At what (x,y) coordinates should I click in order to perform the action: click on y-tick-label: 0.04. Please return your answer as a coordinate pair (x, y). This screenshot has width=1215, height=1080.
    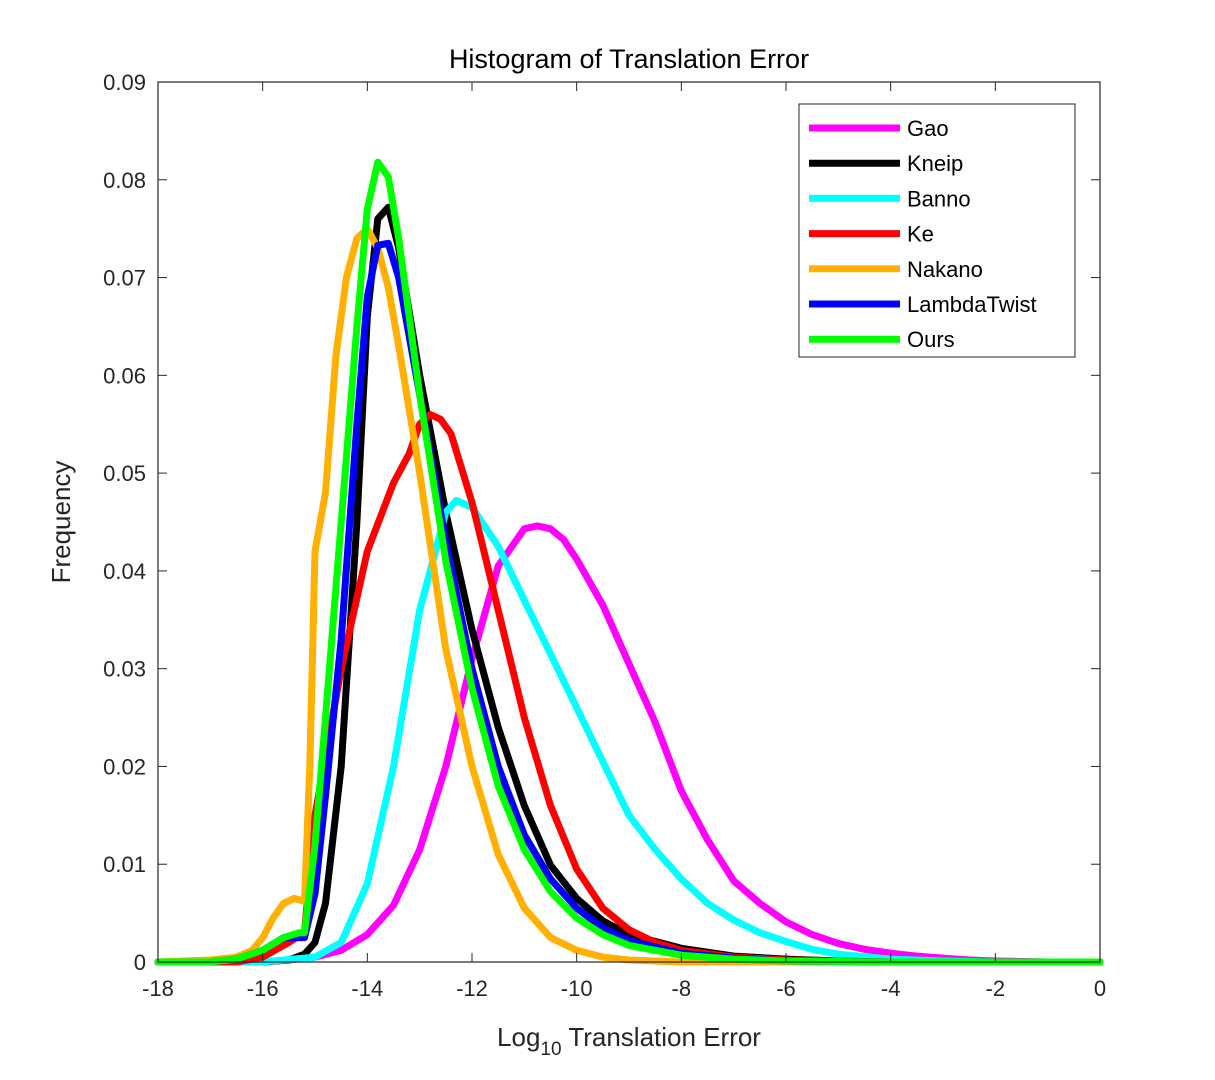
    Looking at the image, I should click on (124, 571).